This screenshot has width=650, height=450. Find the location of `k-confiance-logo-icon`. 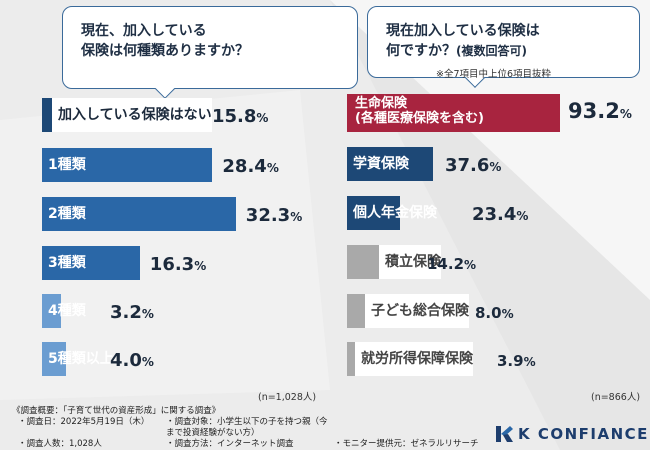

k-confiance-logo-icon is located at coordinates (504, 434).